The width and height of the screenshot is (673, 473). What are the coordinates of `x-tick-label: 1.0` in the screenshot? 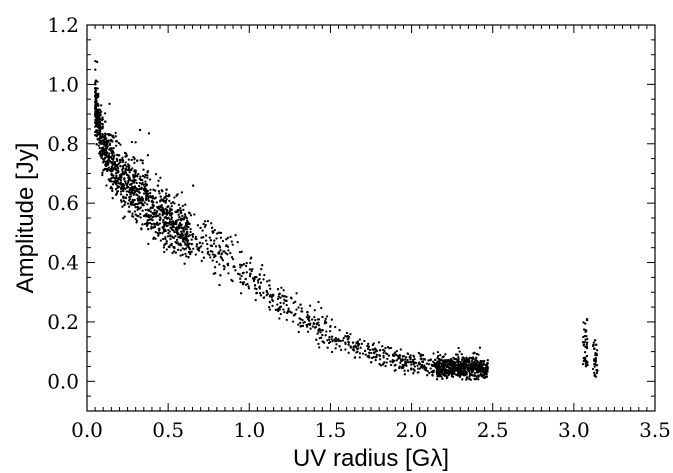 It's located at (249, 430).